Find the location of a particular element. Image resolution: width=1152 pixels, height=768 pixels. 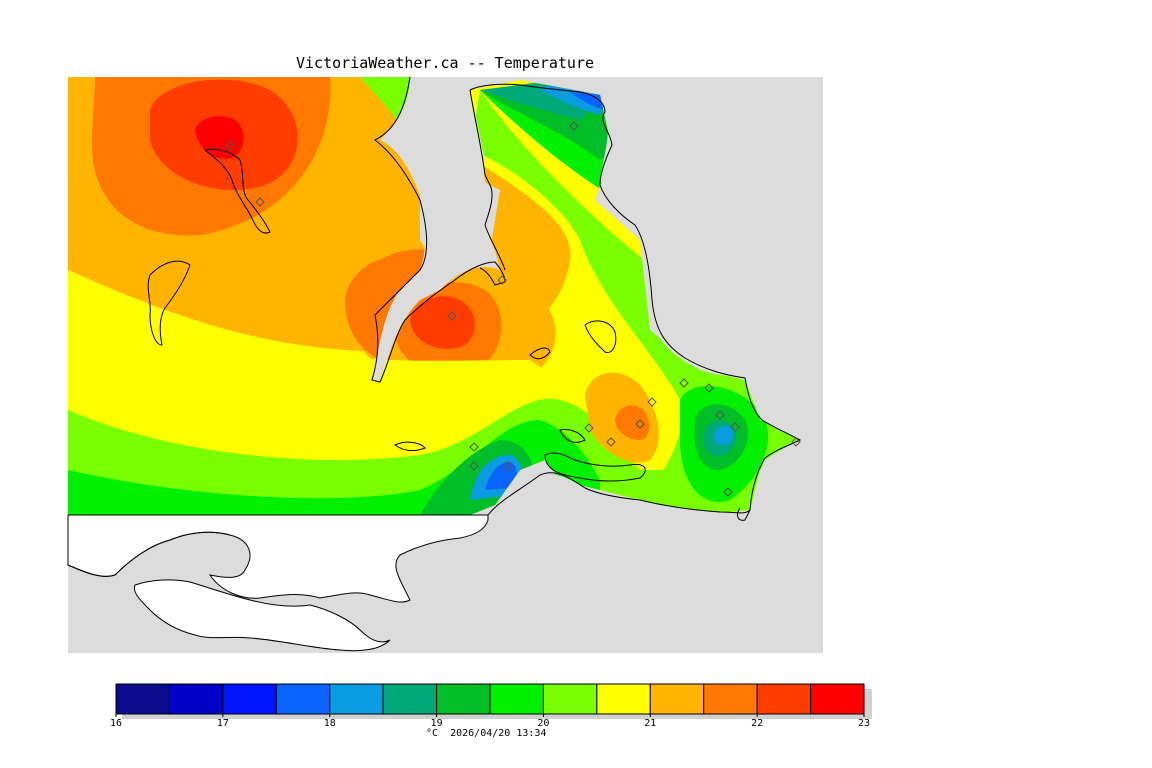

legend-footer: °C 2026/04/20 13:34 is located at coordinates (486, 733).